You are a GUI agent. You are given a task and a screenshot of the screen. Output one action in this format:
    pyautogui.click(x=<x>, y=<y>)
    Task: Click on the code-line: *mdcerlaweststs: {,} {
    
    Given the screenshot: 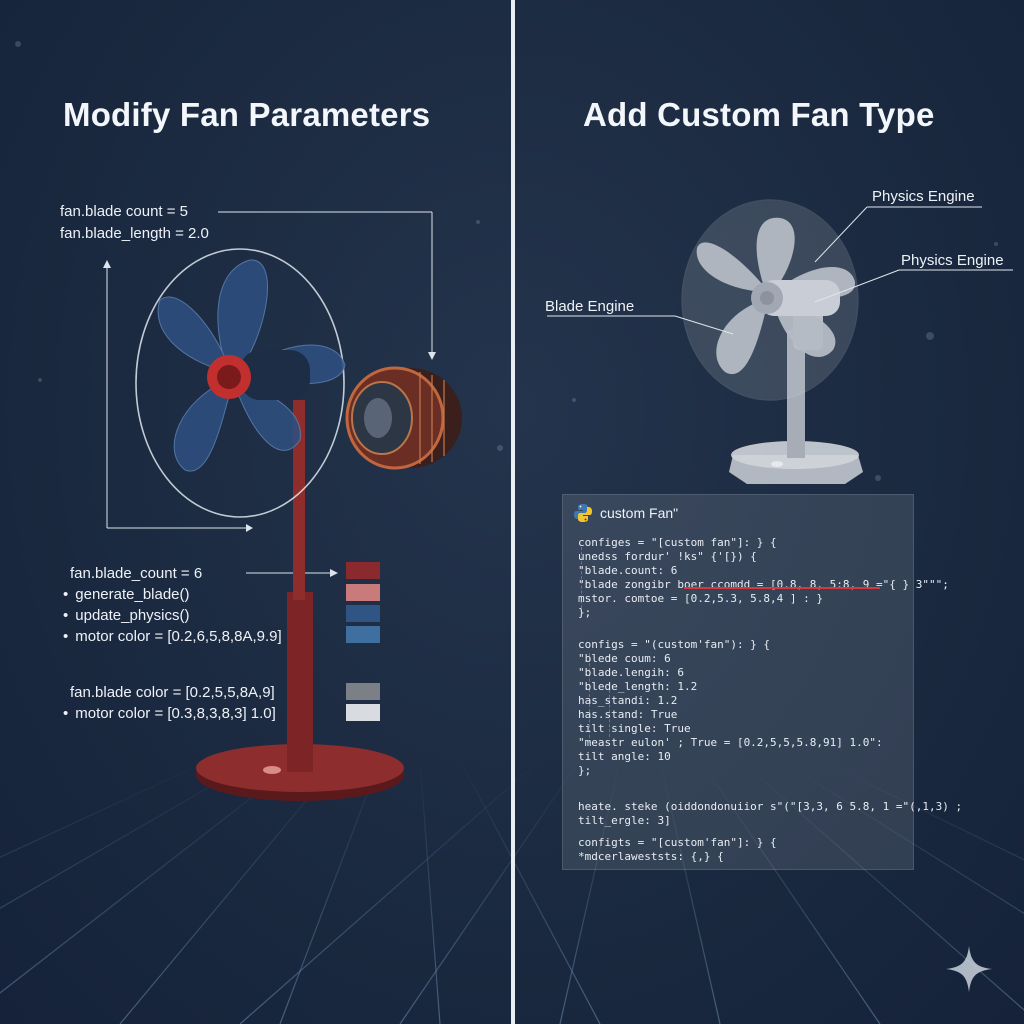 What is the action you would take?
    pyautogui.click(x=651, y=856)
    